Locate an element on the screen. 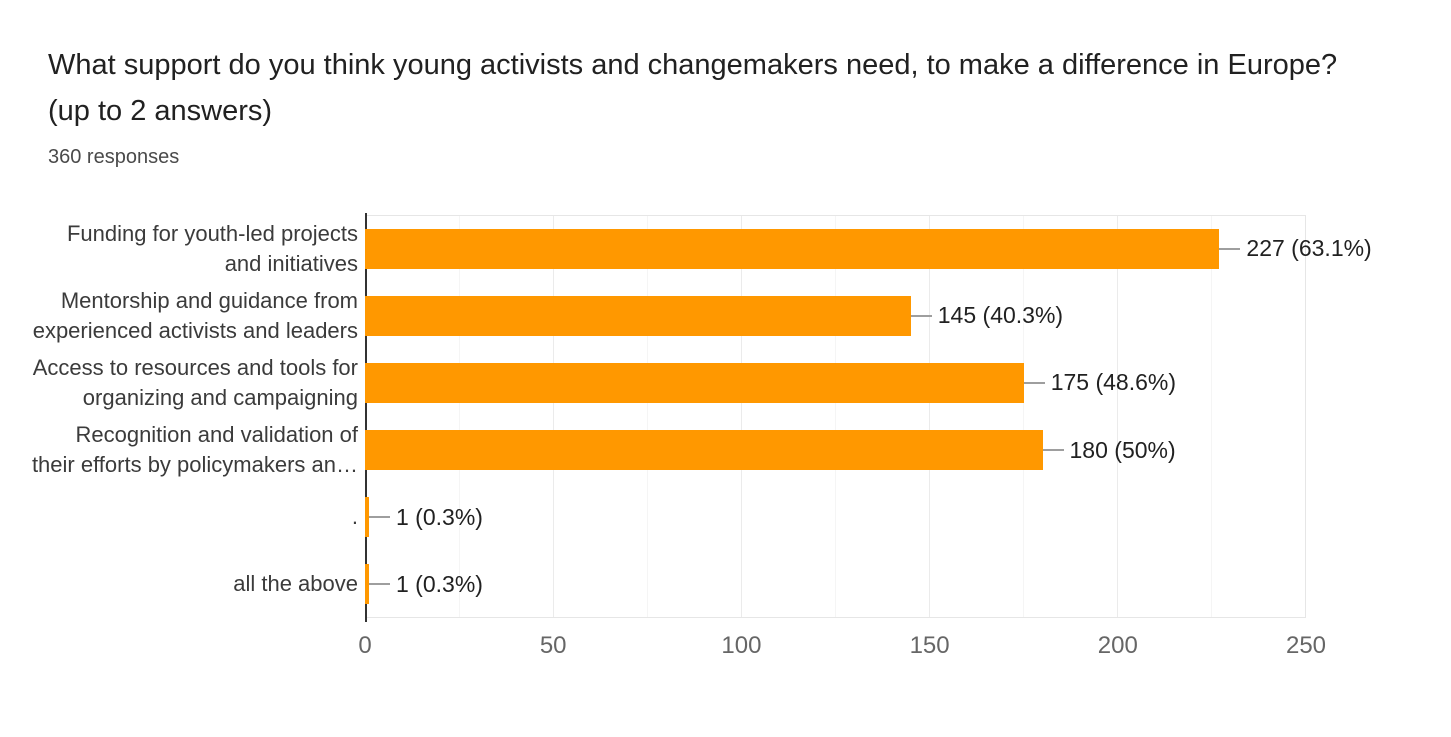  value-label: 180 (50%) is located at coordinates (1122, 449).